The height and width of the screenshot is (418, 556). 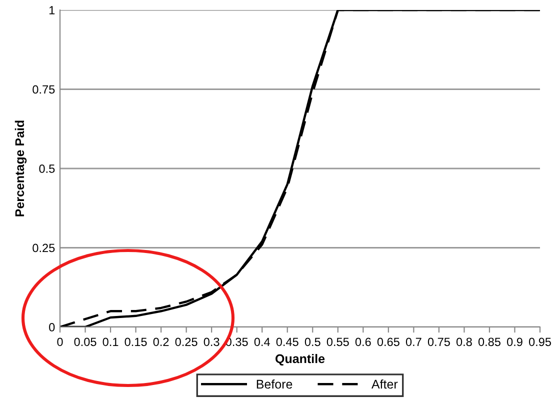 I want to click on y-axis-title: Percentage Paid, so click(x=20, y=168).